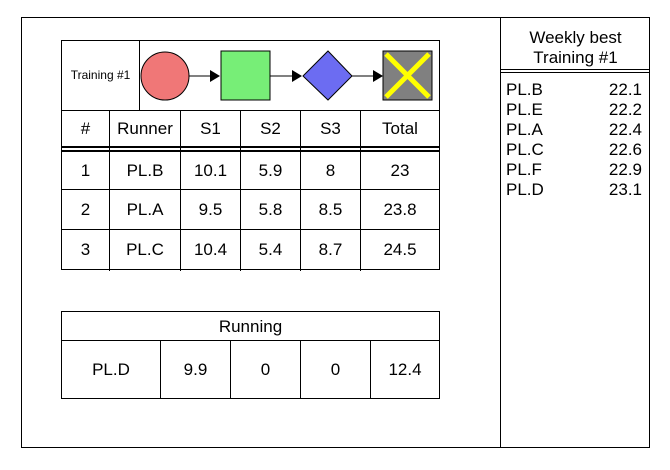 The width and height of the screenshot is (670, 470). I want to click on table-cell-s1: 10.4, so click(210, 249).